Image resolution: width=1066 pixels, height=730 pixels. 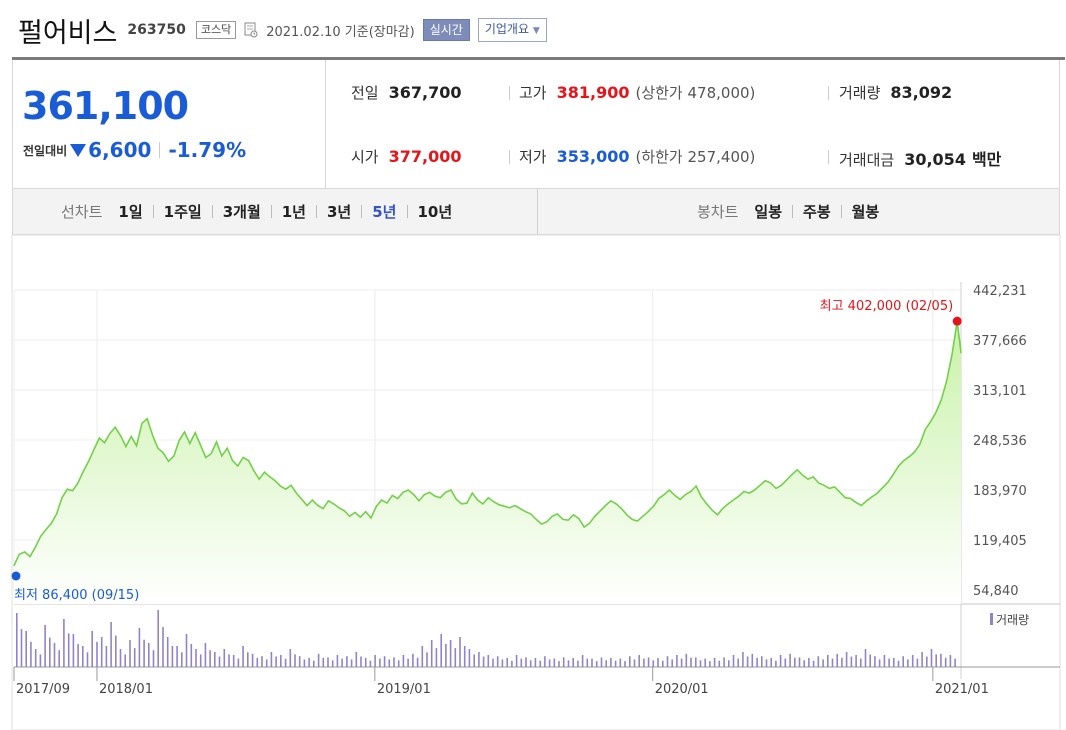 I want to click on line-chart-tabs: 선차트 1일 1주일 3개월 1년 3년 5년 10년, so click(x=256, y=211).